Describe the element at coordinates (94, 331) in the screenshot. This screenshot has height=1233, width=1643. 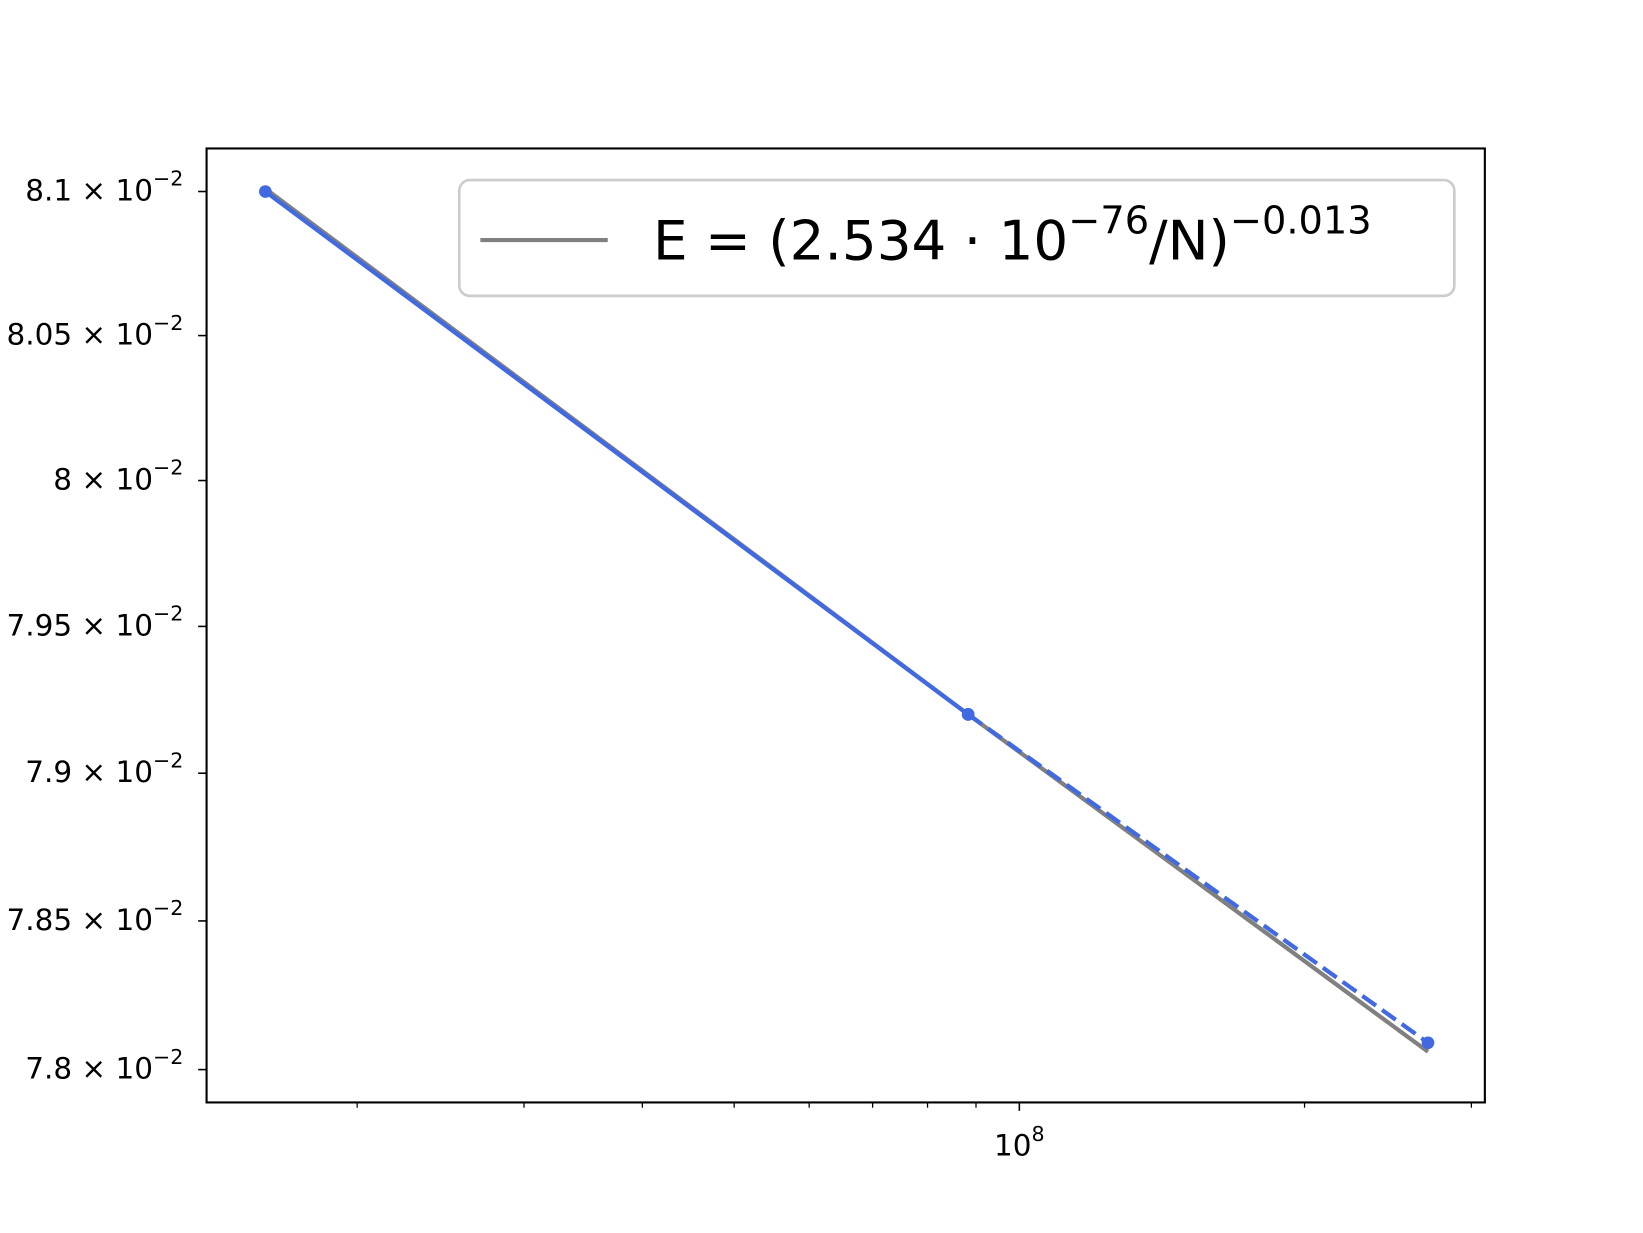
I see `y-tick-label: 8.05 × 10−2​` at that location.